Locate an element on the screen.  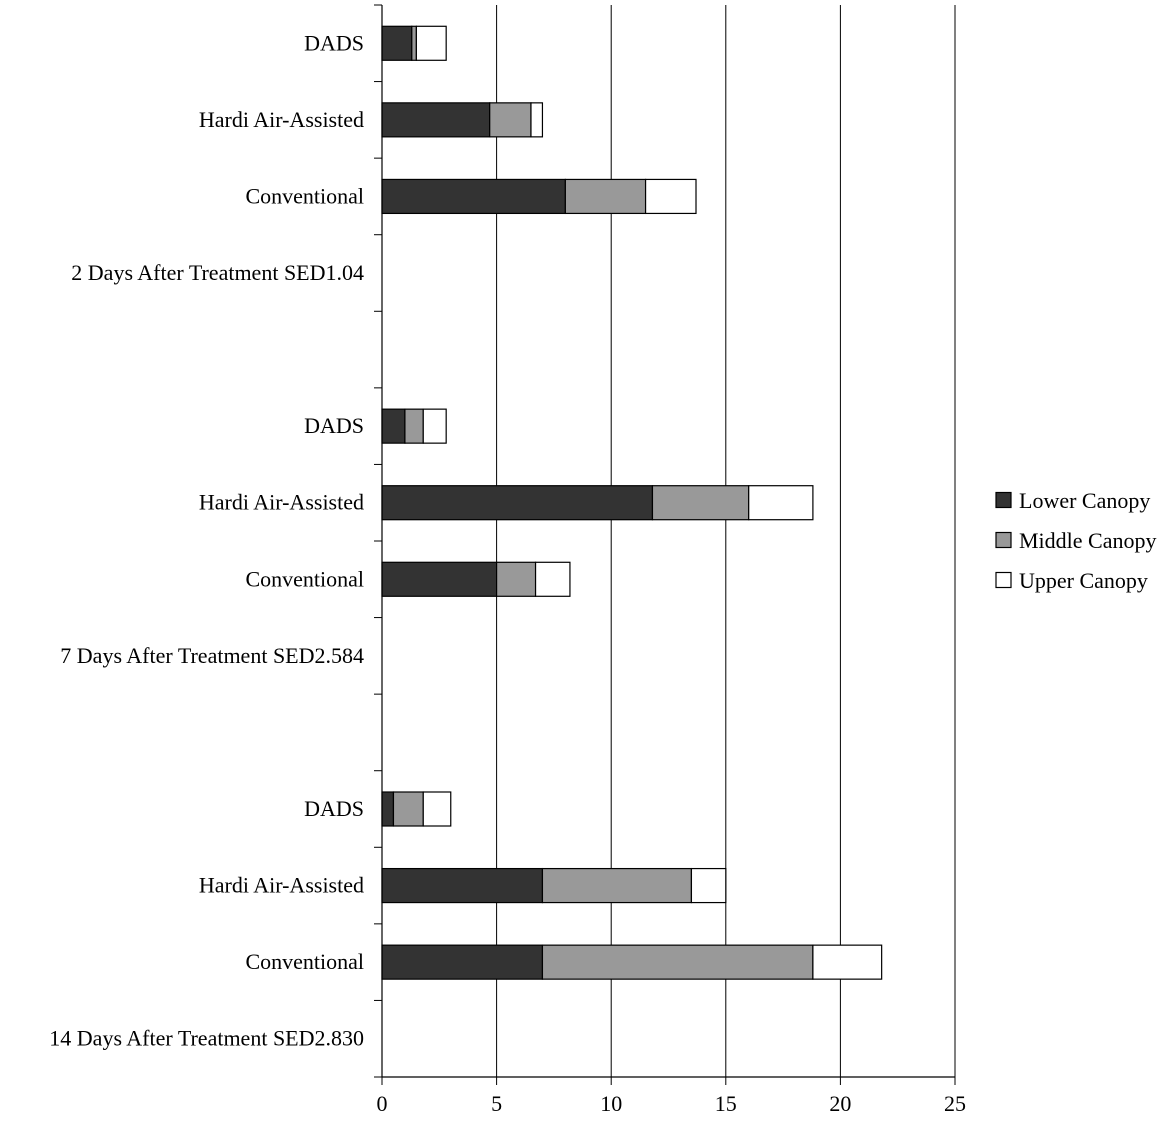
category-label: 7 Days After Treatment SED2.584 is located at coordinates (212, 655).